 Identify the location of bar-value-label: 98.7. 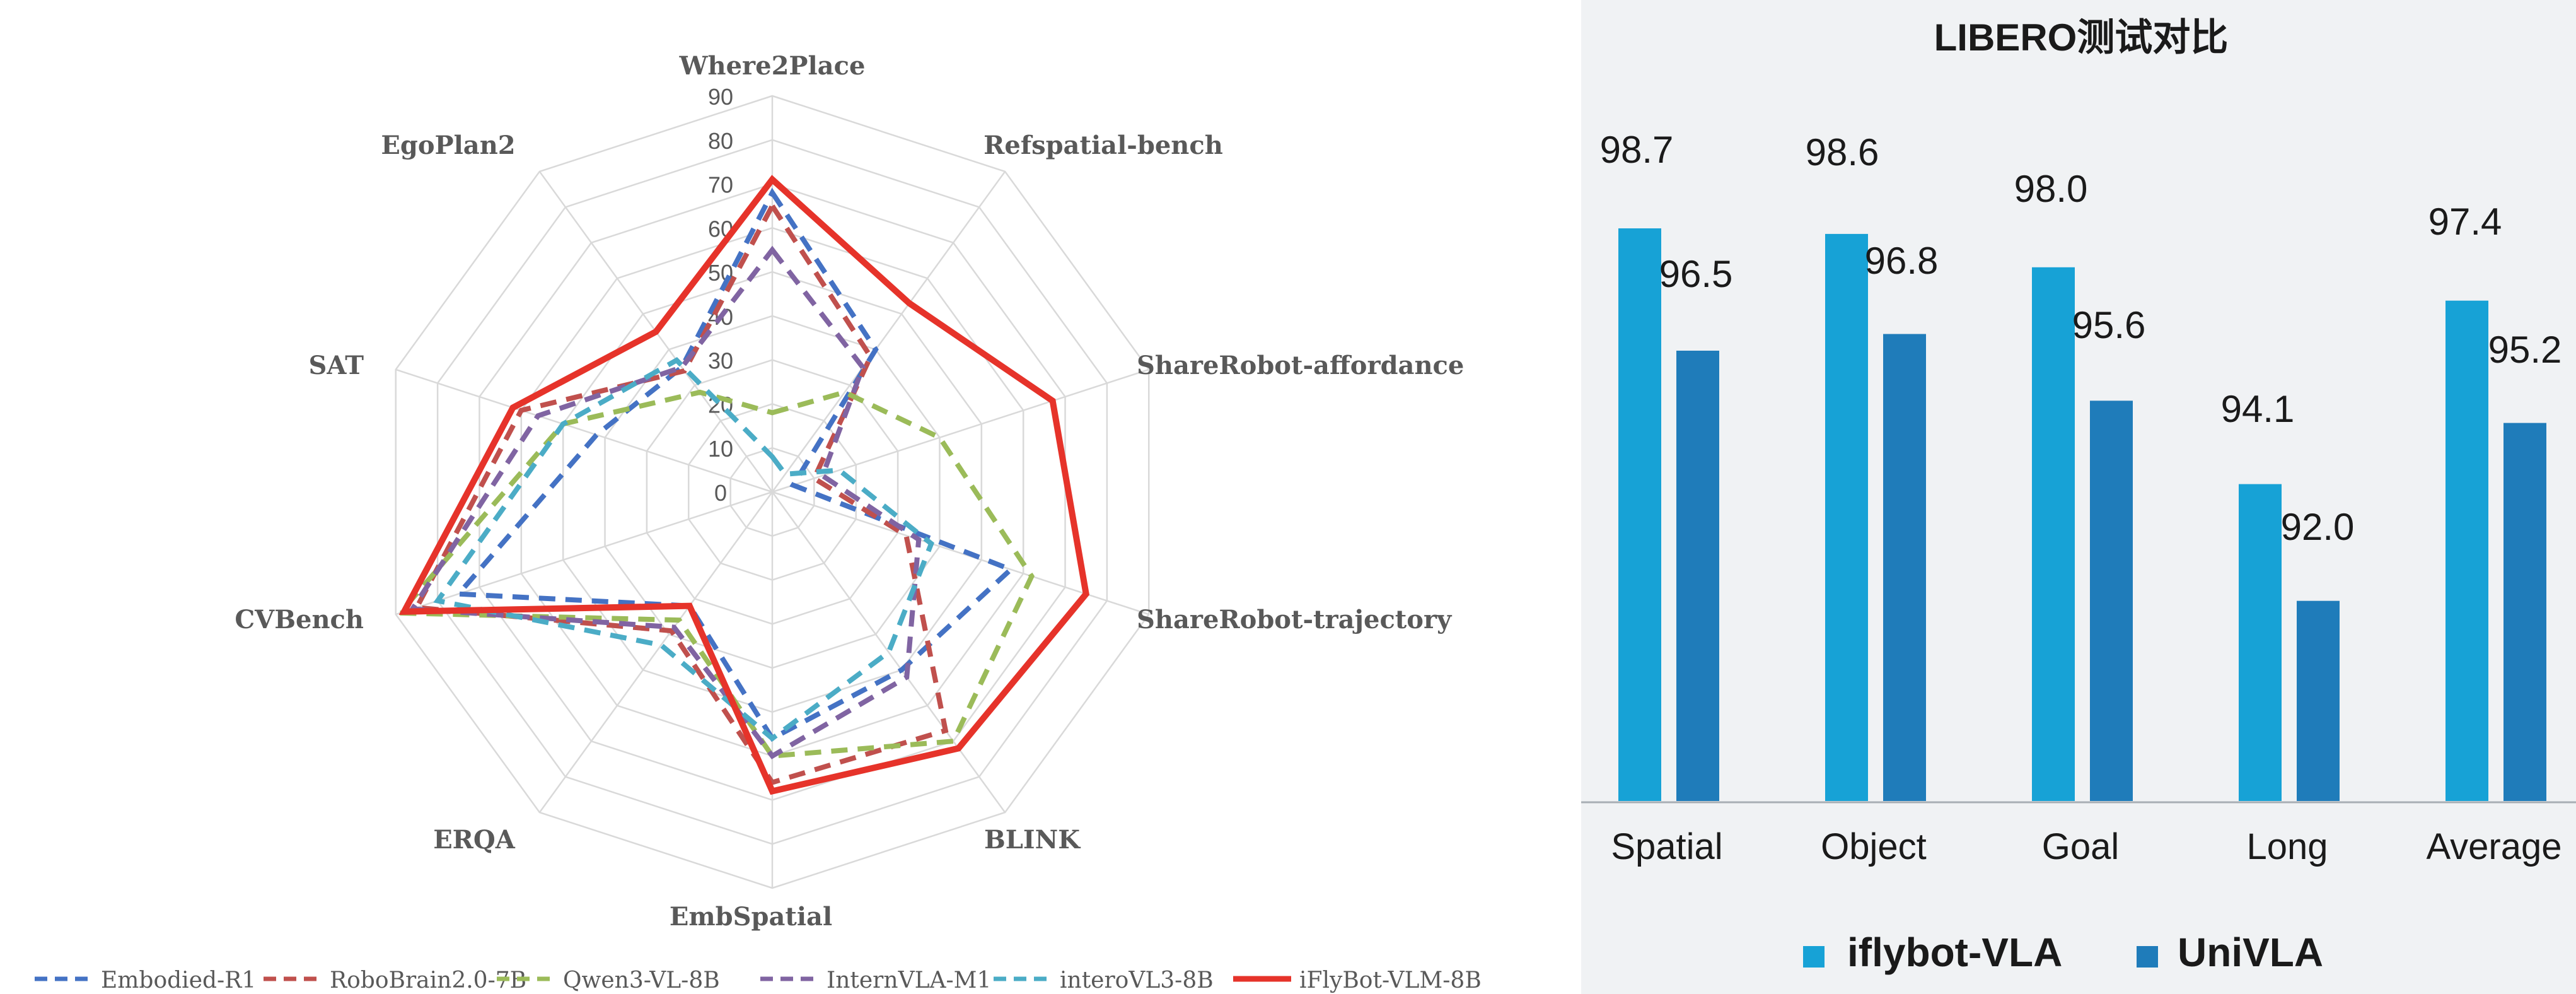
(1637, 150).